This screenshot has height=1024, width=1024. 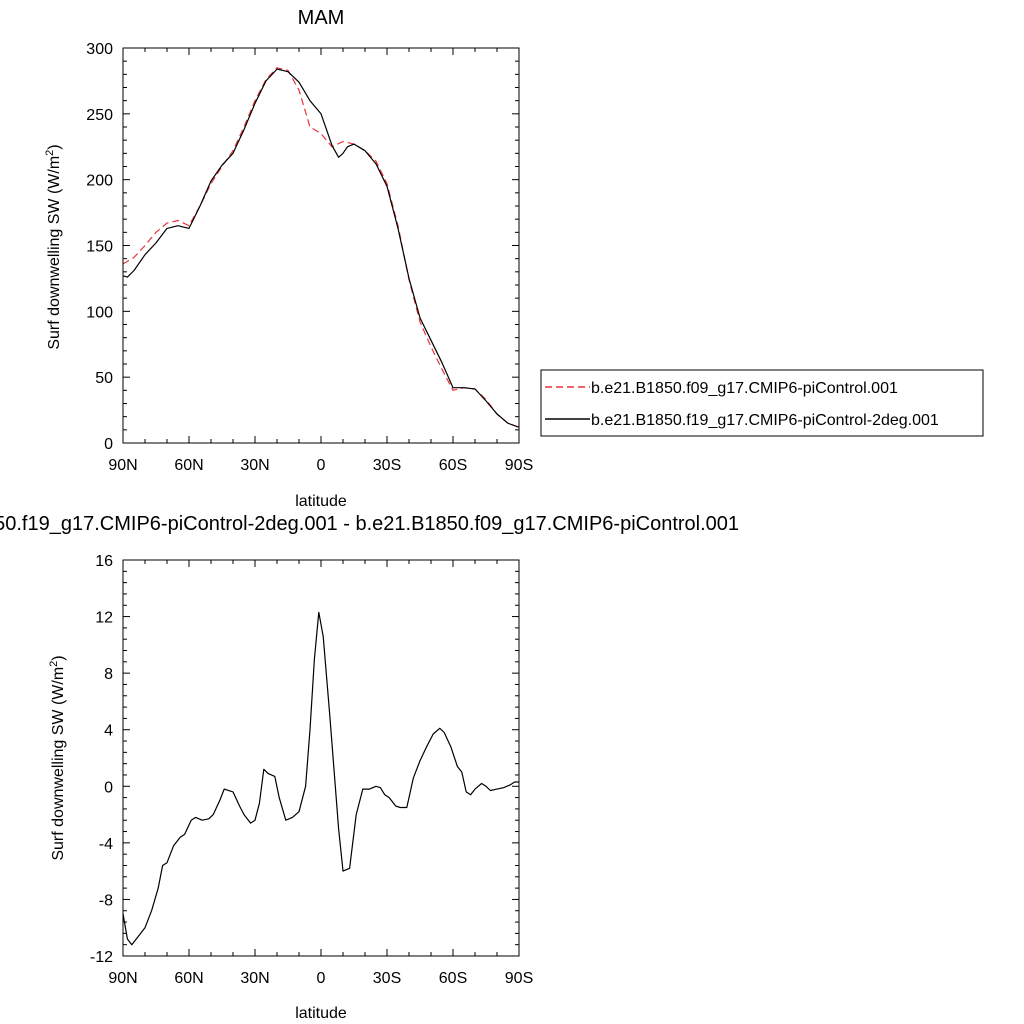 I want to click on top-y-axis-label: Surf downwelling SW (W/m2), so click(x=53, y=246).